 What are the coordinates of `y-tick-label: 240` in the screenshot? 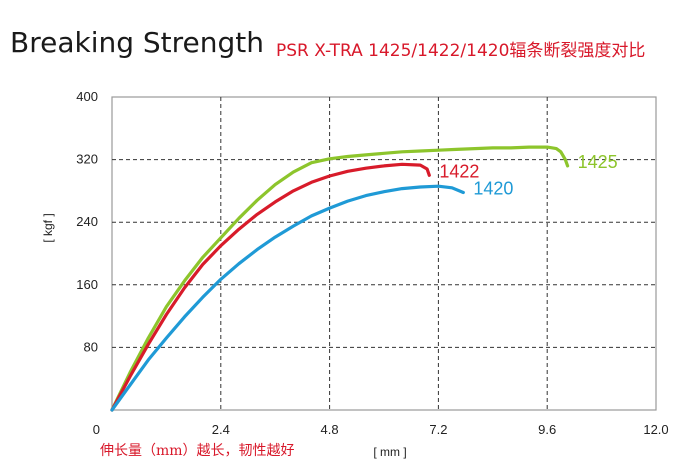 It's located at (87, 221).